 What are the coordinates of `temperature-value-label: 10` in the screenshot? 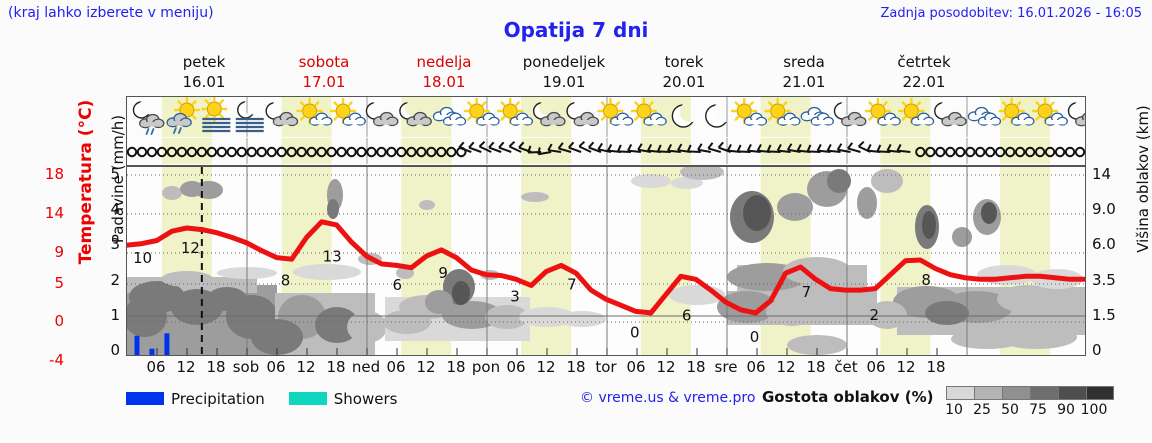 It's located at (142, 258).